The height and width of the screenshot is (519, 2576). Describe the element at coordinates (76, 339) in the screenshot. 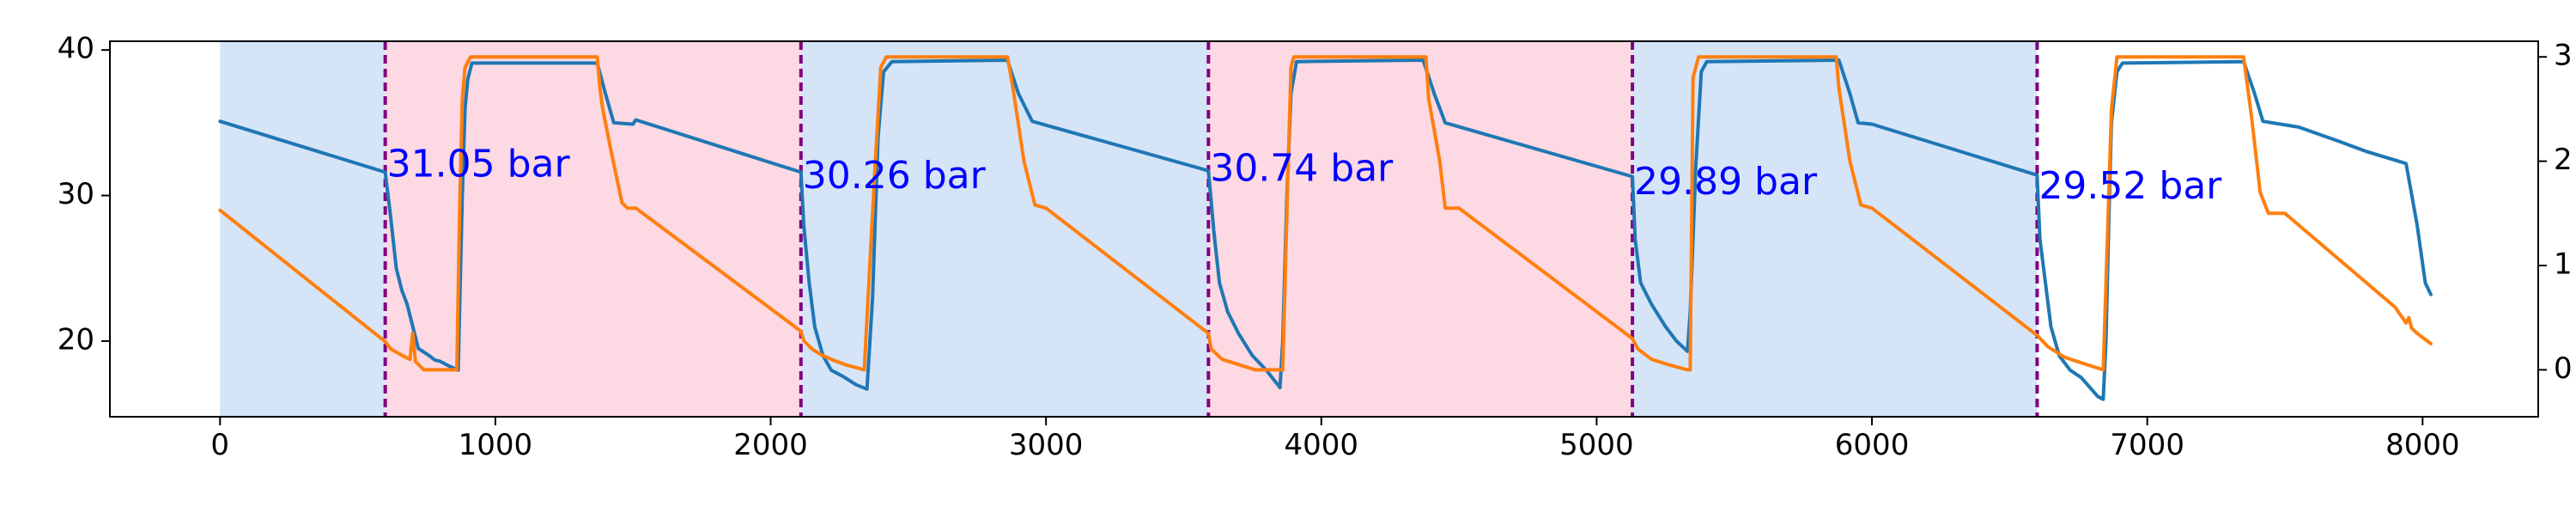

I see `y-tick-label: 20` at that location.